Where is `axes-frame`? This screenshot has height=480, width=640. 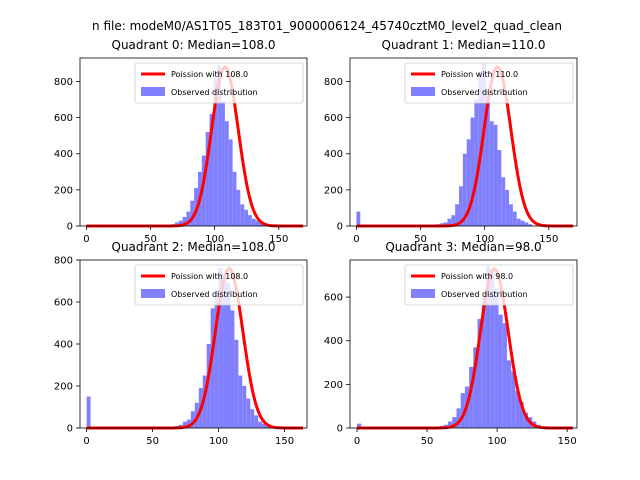 axes-frame is located at coordinates (463, 142).